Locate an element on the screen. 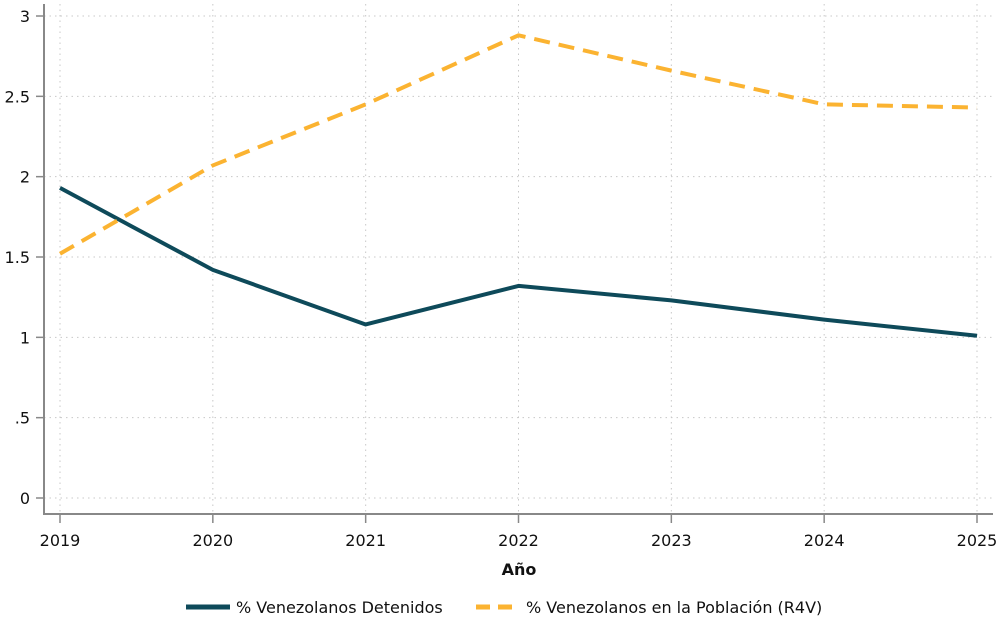 This screenshot has width=1000, height=625. y-tick-label: 1 is located at coordinates (25, 337).